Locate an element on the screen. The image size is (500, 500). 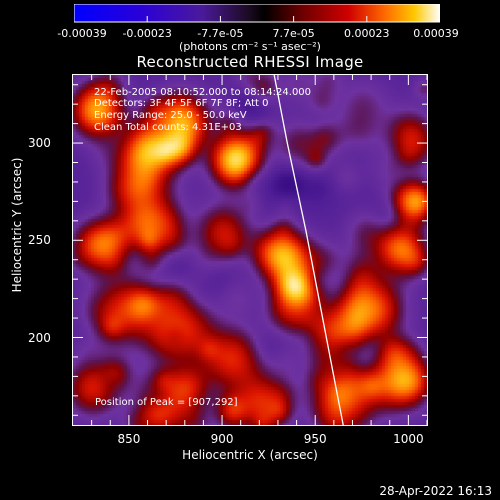
info-line-energy: Energy Range: 25.0 - 50.0 keV is located at coordinates (170, 115).